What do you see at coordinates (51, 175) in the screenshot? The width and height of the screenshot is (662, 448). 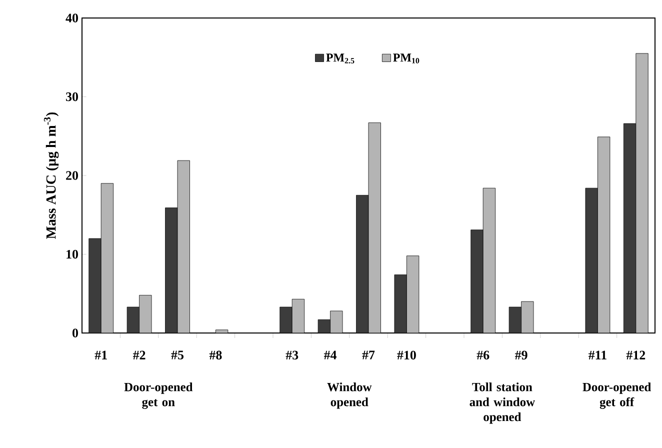 I see `y-axis-title: Mass AUC (μg h m$^{-3}$)` at bounding box center [51, 175].